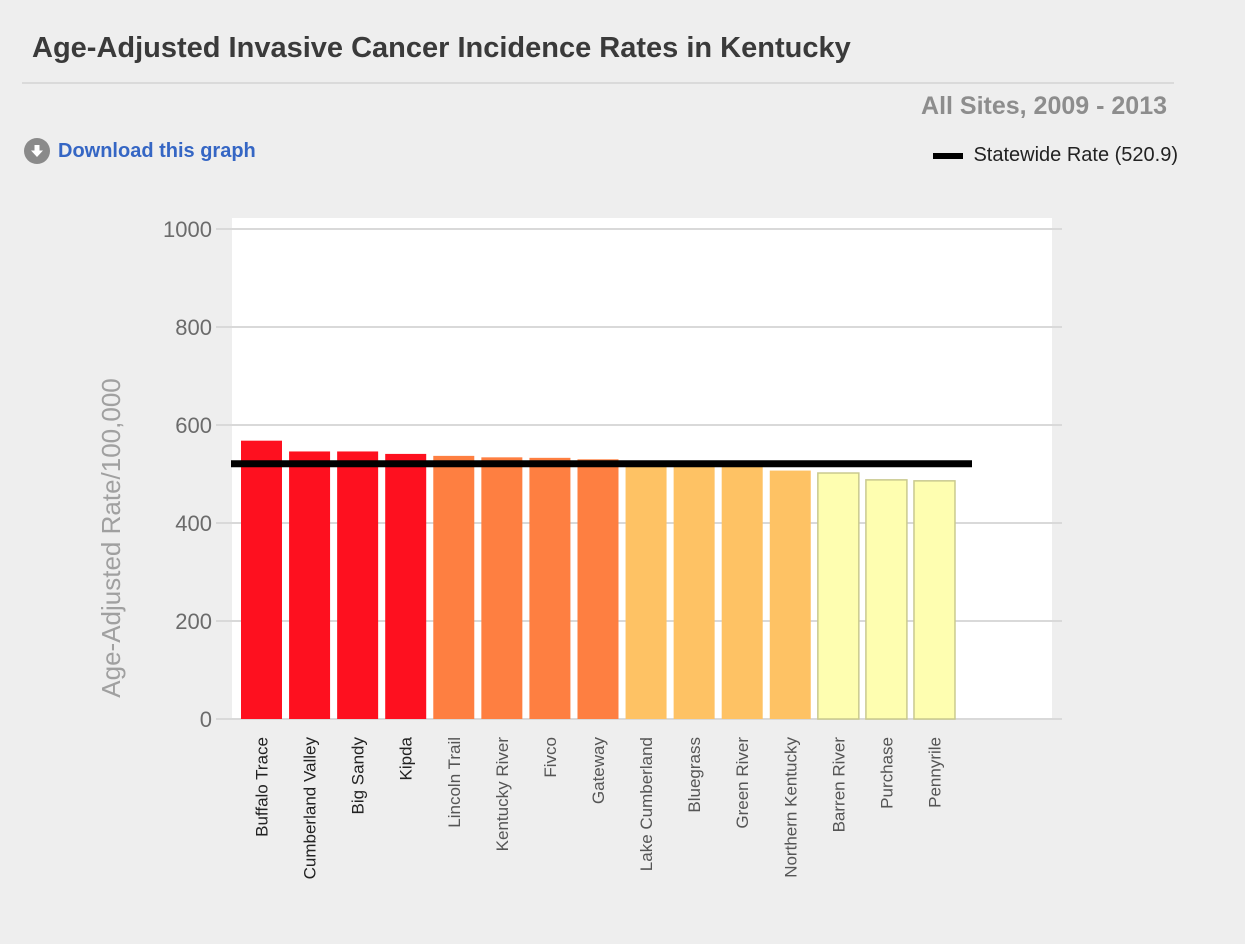 Image resolution: width=1245 pixels, height=944 pixels. What do you see at coordinates (111, 537) in the screenshot?
I see `y-axis-title: Age-Adjusted Rate/100,000` at bounding box center [111, 537].